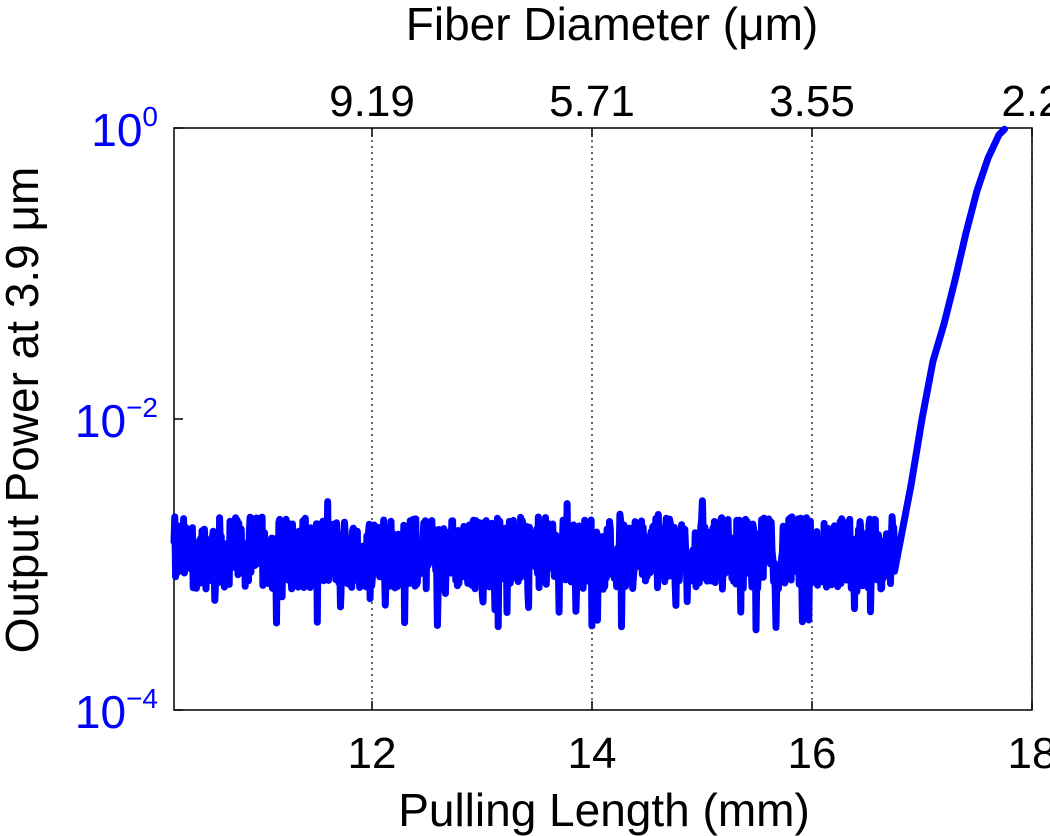  Describe the element at coordinates (124, 128) in the screenshot. I see `y-tick-label: 10⁰` at that location.